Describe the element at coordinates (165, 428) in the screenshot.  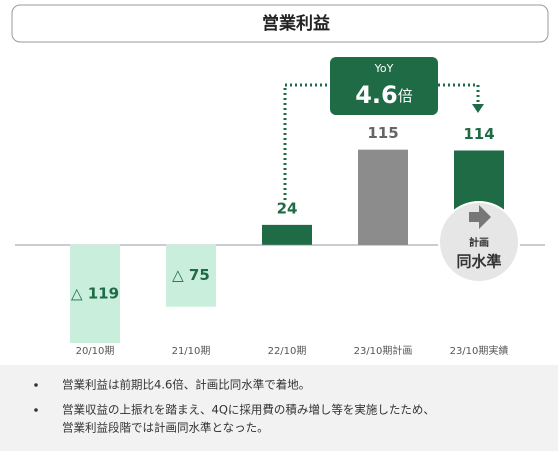
I see `note-line: 営業利益段階では計画同水準となった。` at that location.